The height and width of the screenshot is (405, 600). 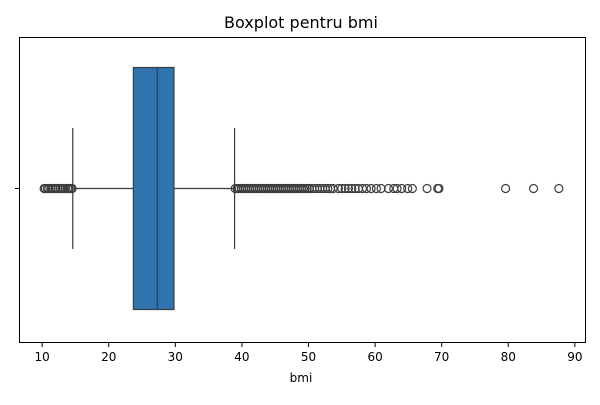 I want to click on x-tick-label: 60, so click(x=374, y=357).